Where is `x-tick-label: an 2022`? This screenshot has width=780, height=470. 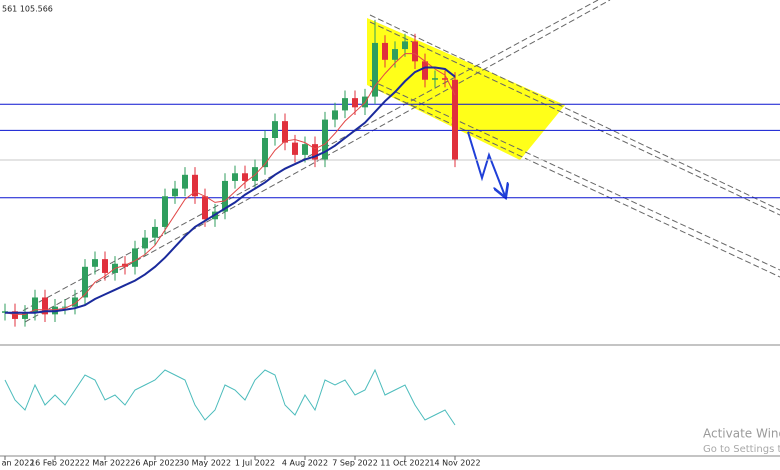 x-tick-label: an 2022 is located at coordinates (18, 463).